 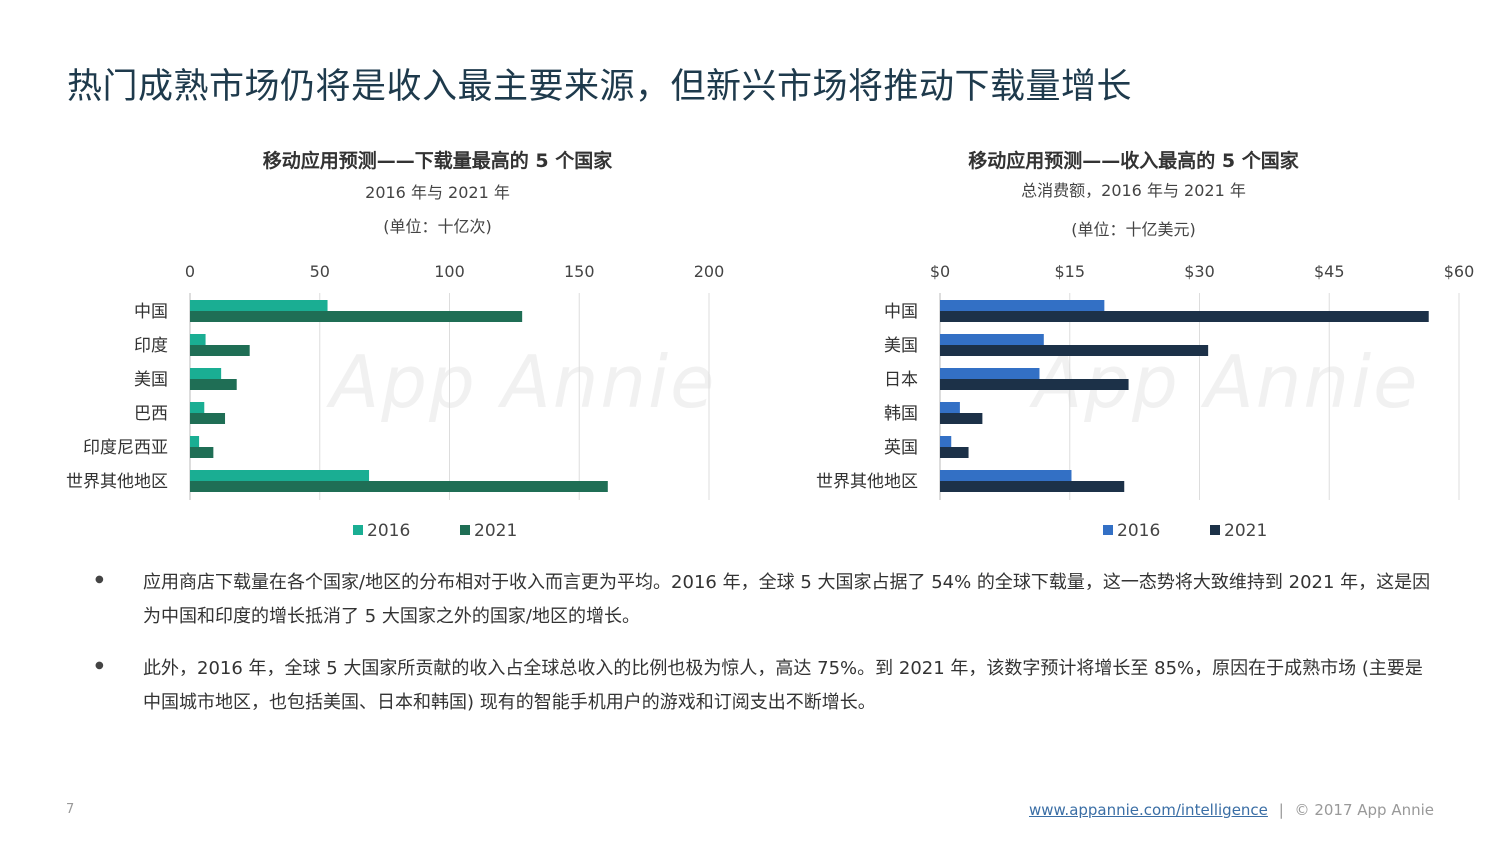 What do you see at coordinates (901, 414) in the screenshot?
I see `revenue-category-label: 韩国` at bounding box center [901, 414].